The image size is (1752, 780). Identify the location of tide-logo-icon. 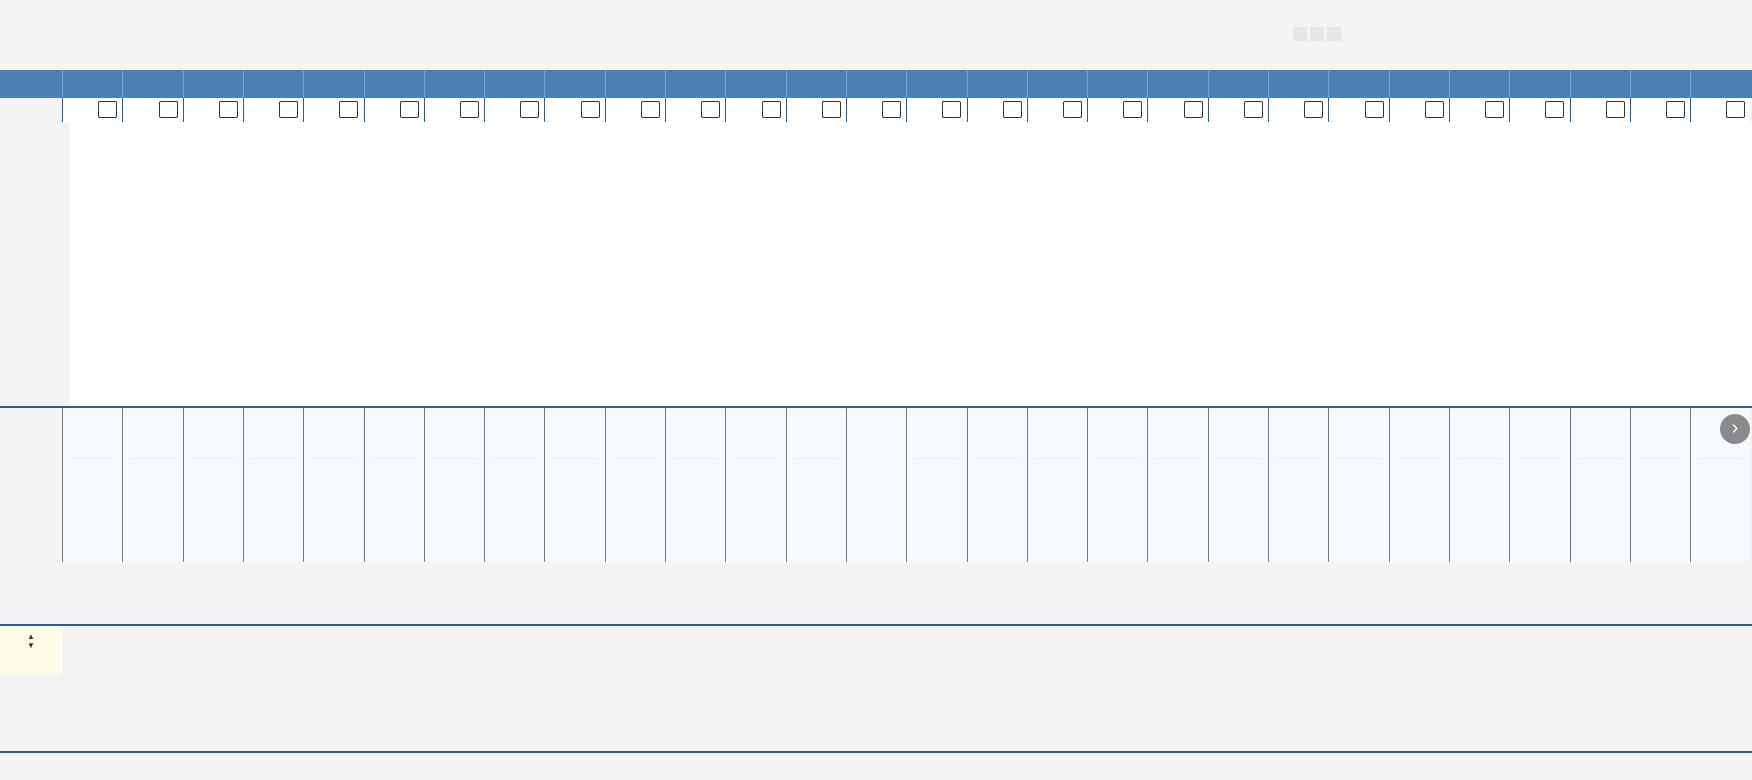
(1300, 33).